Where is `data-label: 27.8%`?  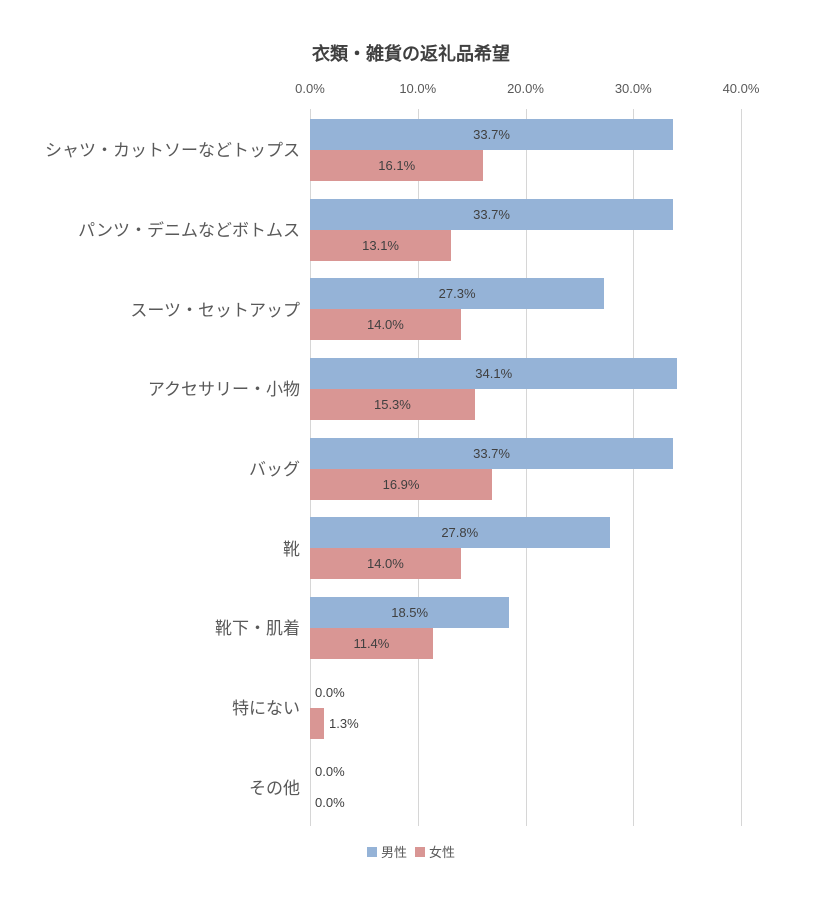 data-label: 27.8% is located at coordinates (460, 533).